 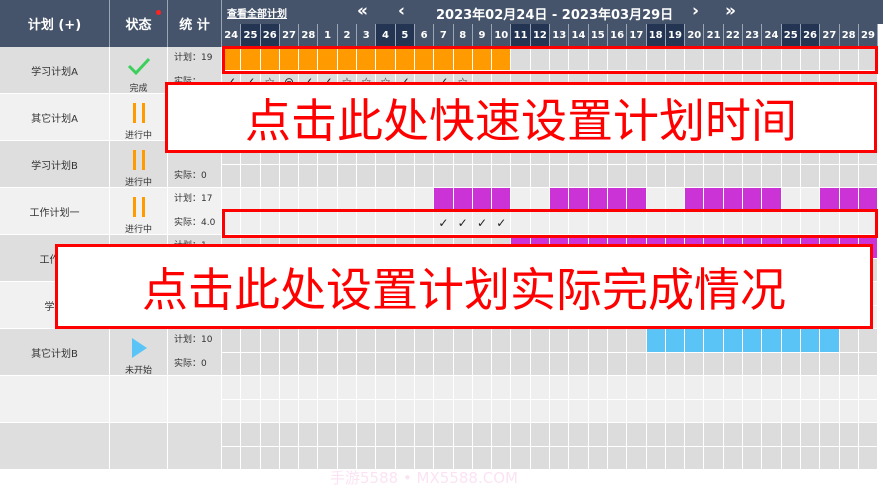 What do you see at coordinates (637, 35) in the screenshot?
I see `day-header: 17` at bounding box center [637, 35].